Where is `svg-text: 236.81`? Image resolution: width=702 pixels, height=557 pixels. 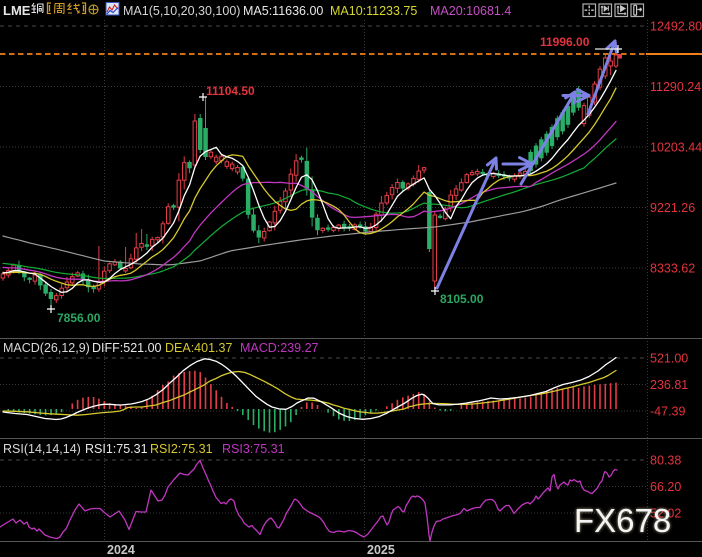
svg-text: 236.81 is located at coordinates (669, 385).